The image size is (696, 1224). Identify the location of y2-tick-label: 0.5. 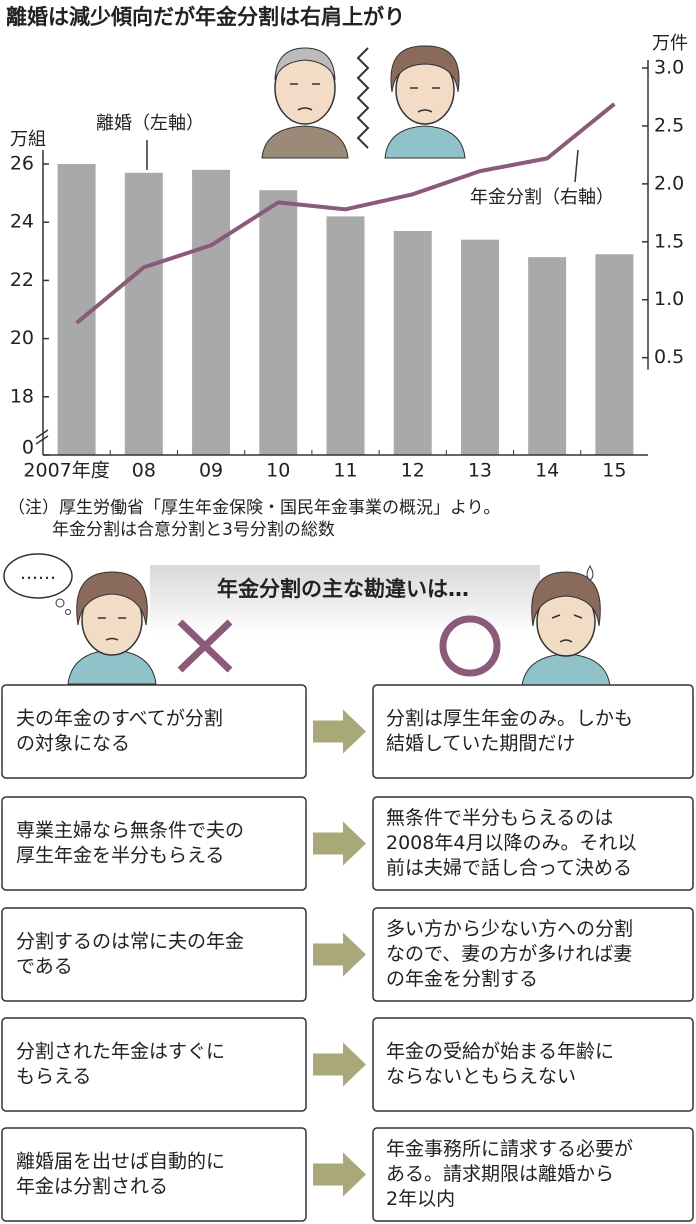
(669, 357).